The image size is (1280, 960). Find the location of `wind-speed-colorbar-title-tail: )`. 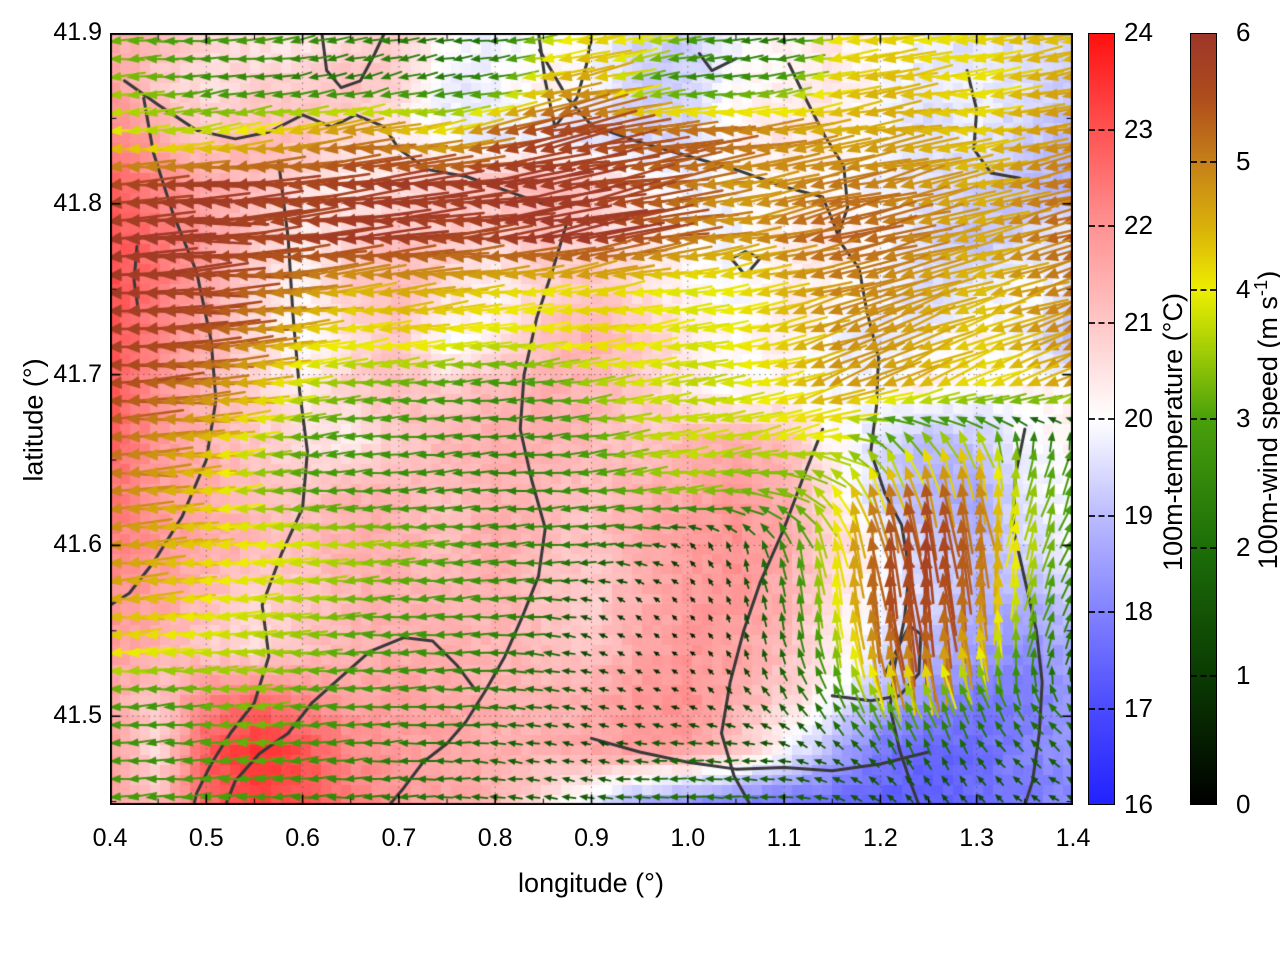

wind-speed-colorbar-title-tail: ) is located at coordinates (1266, 275).